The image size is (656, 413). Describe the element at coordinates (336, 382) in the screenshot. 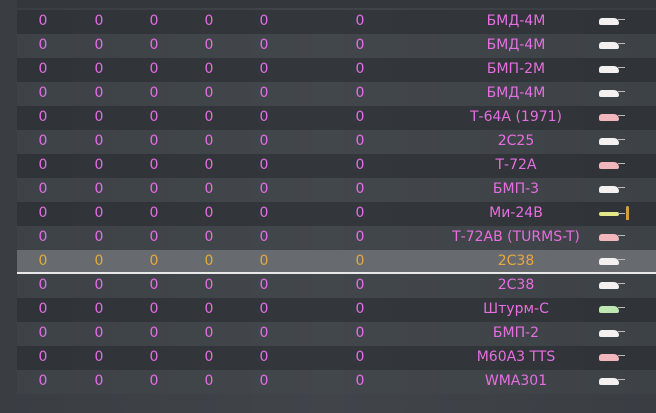

I see `table-row: 0 0 0 0 0 0 WMA301` at that location.